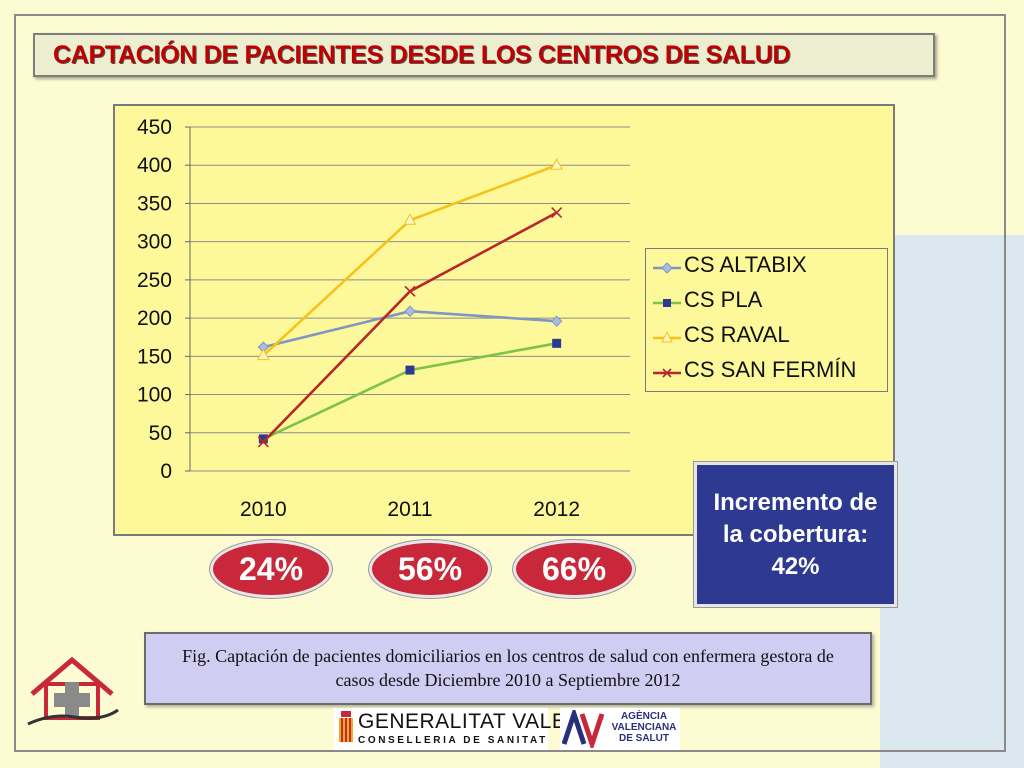 The height and width of the screenshot is (768, 1024). I want to click on x-tick-label-2010: 2010, so click(263, 509).